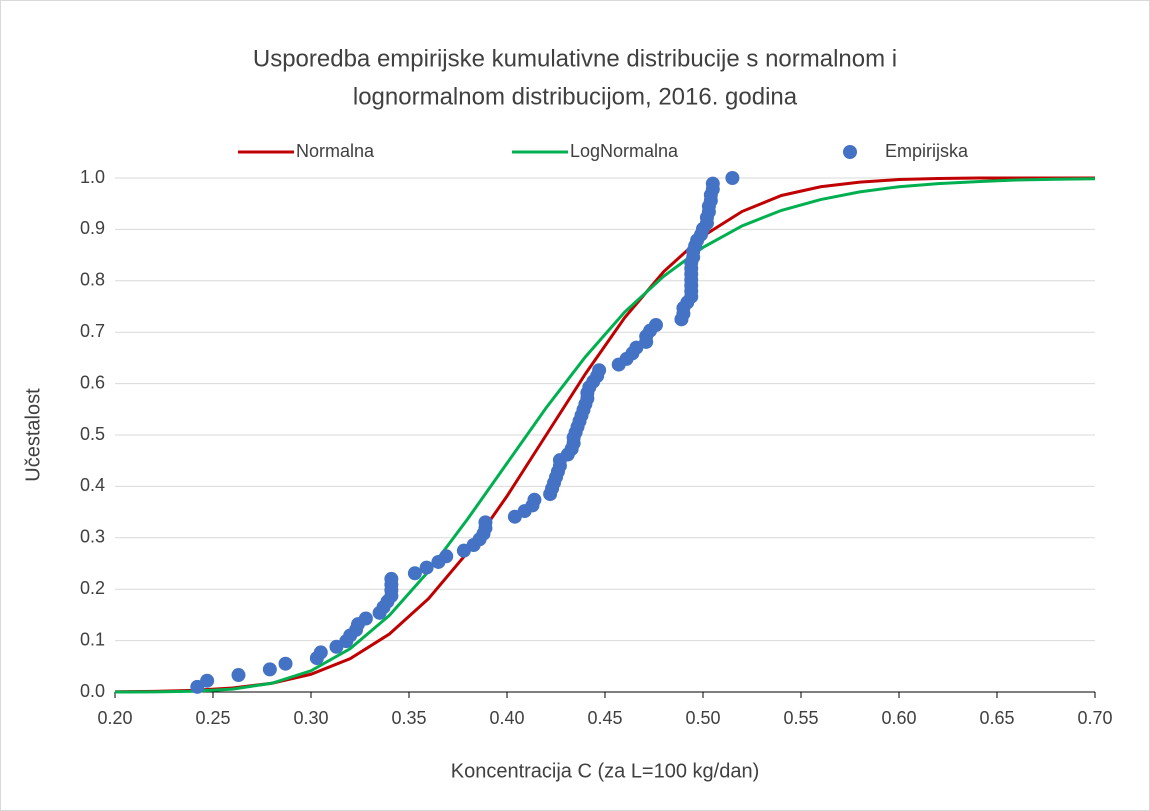  What do you see at coordinates (33, 435) in the screenshot?
I see `y-axis-label: Učestalost` at bounding box center [33, 435].